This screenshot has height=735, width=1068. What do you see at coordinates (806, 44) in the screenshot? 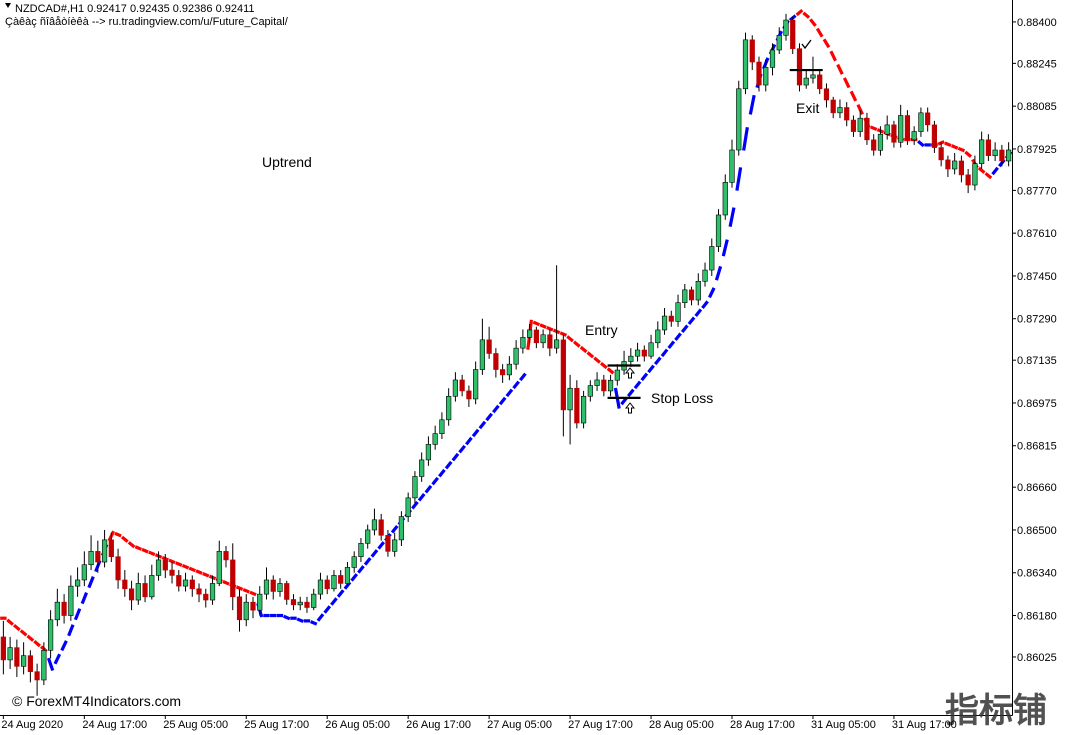
I see `exit-check` at bounding box center [806, 44].